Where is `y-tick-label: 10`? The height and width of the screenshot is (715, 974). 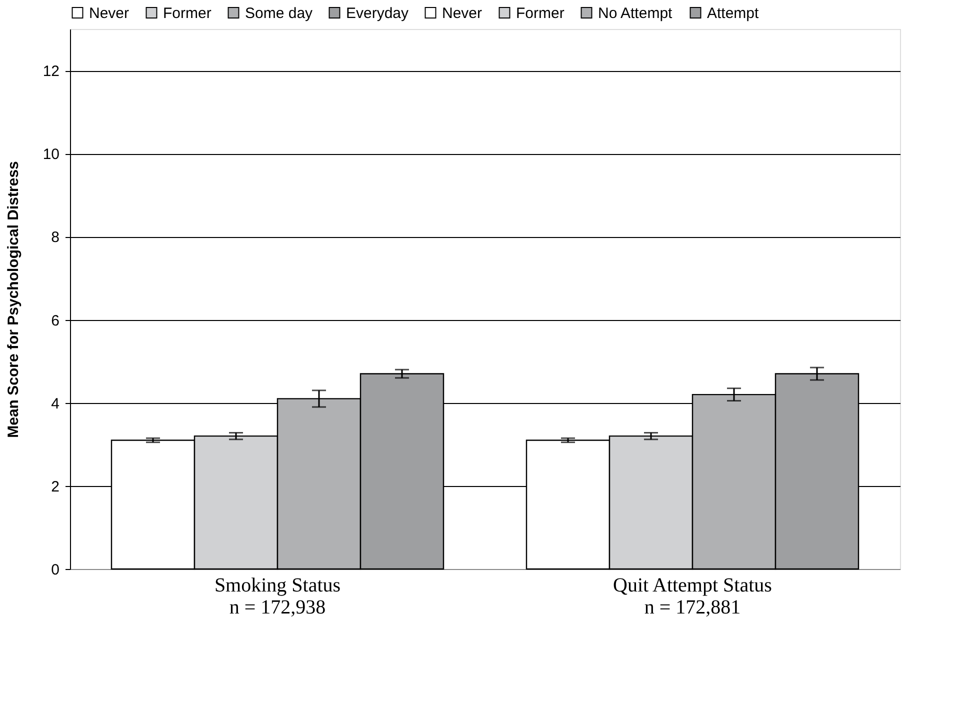
y-tick-label: 10 is located at coordinates (51, 155).